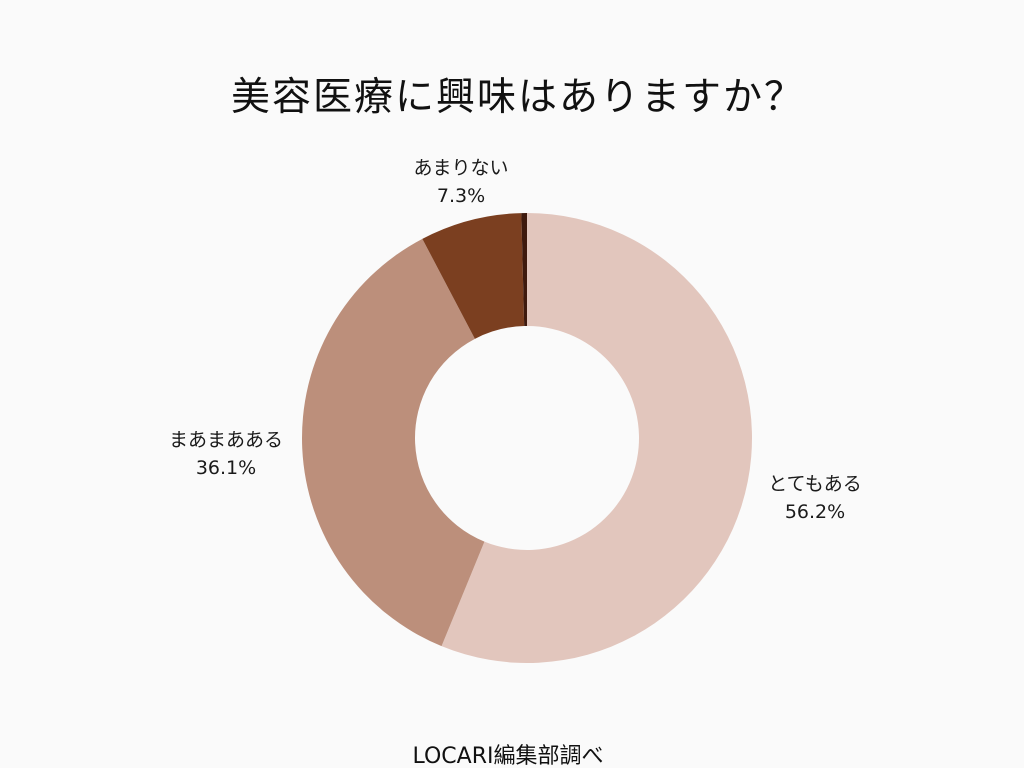 The image size is (1024, 768). I want to click on slice-label-value-3: 7.3%, so click(461, 196).